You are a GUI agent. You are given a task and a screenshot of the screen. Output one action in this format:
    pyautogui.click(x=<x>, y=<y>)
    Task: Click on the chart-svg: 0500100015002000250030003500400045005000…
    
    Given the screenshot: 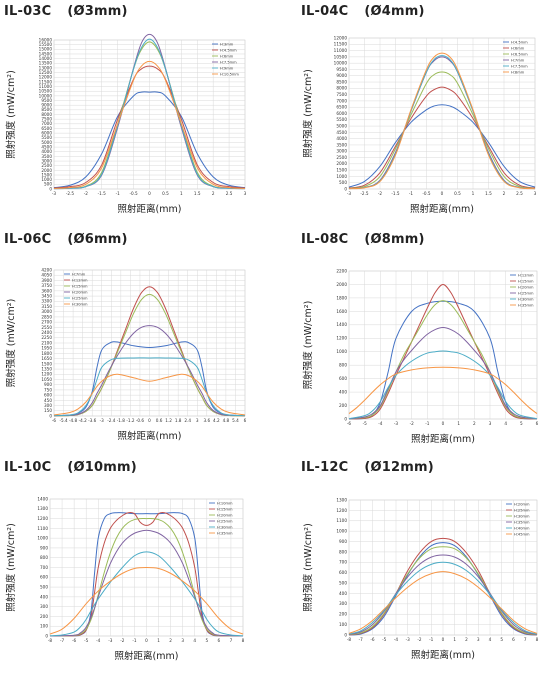 What is the action you would take?
    pyautogui.click(x=419, y=125)
    